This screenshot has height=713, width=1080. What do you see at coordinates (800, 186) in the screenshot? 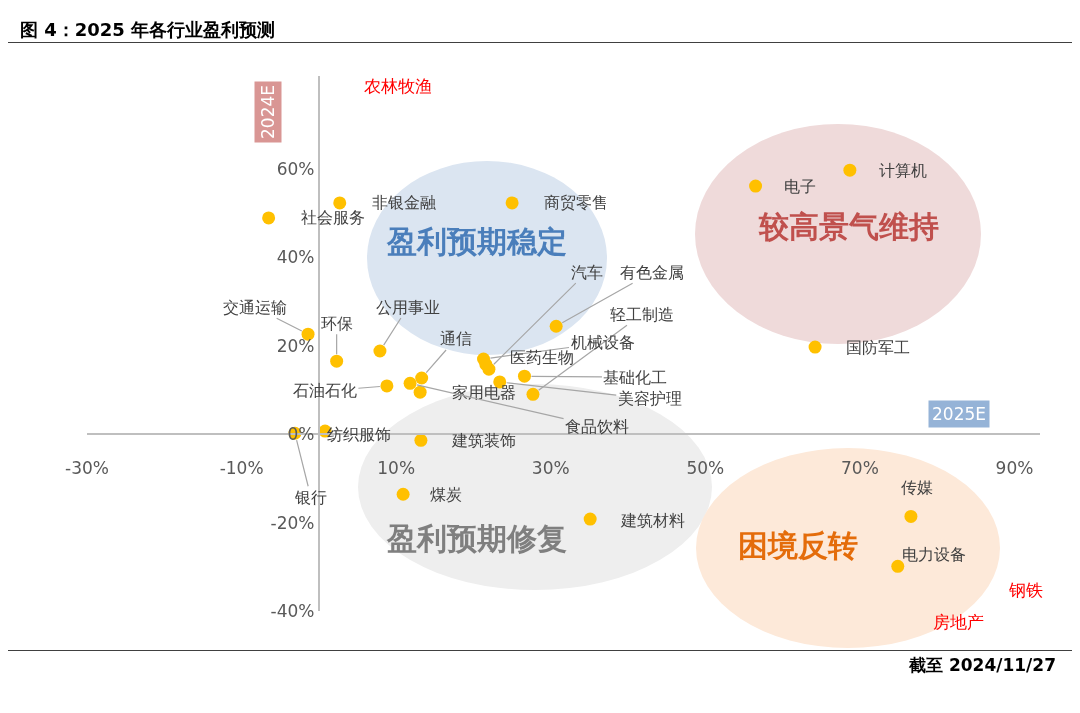
I see `annotation: 电子` at bounding box center [800, 186].